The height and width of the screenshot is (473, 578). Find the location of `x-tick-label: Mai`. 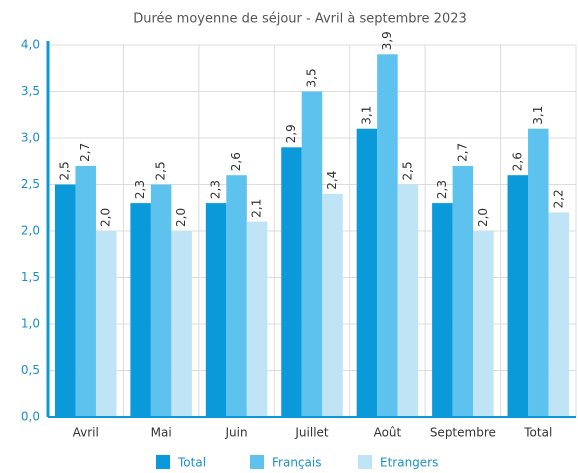

x-tick-label: Mai is located at coordinates (161, 433).